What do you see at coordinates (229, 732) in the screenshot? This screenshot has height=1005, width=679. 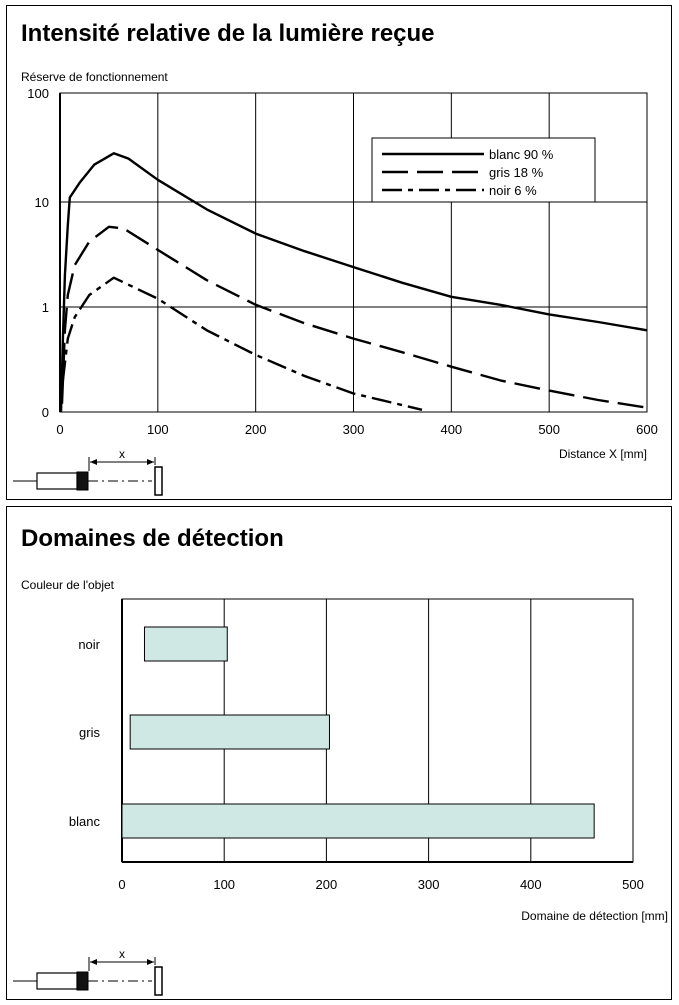 I see `bar-gris` at bounding box center [229, 732].